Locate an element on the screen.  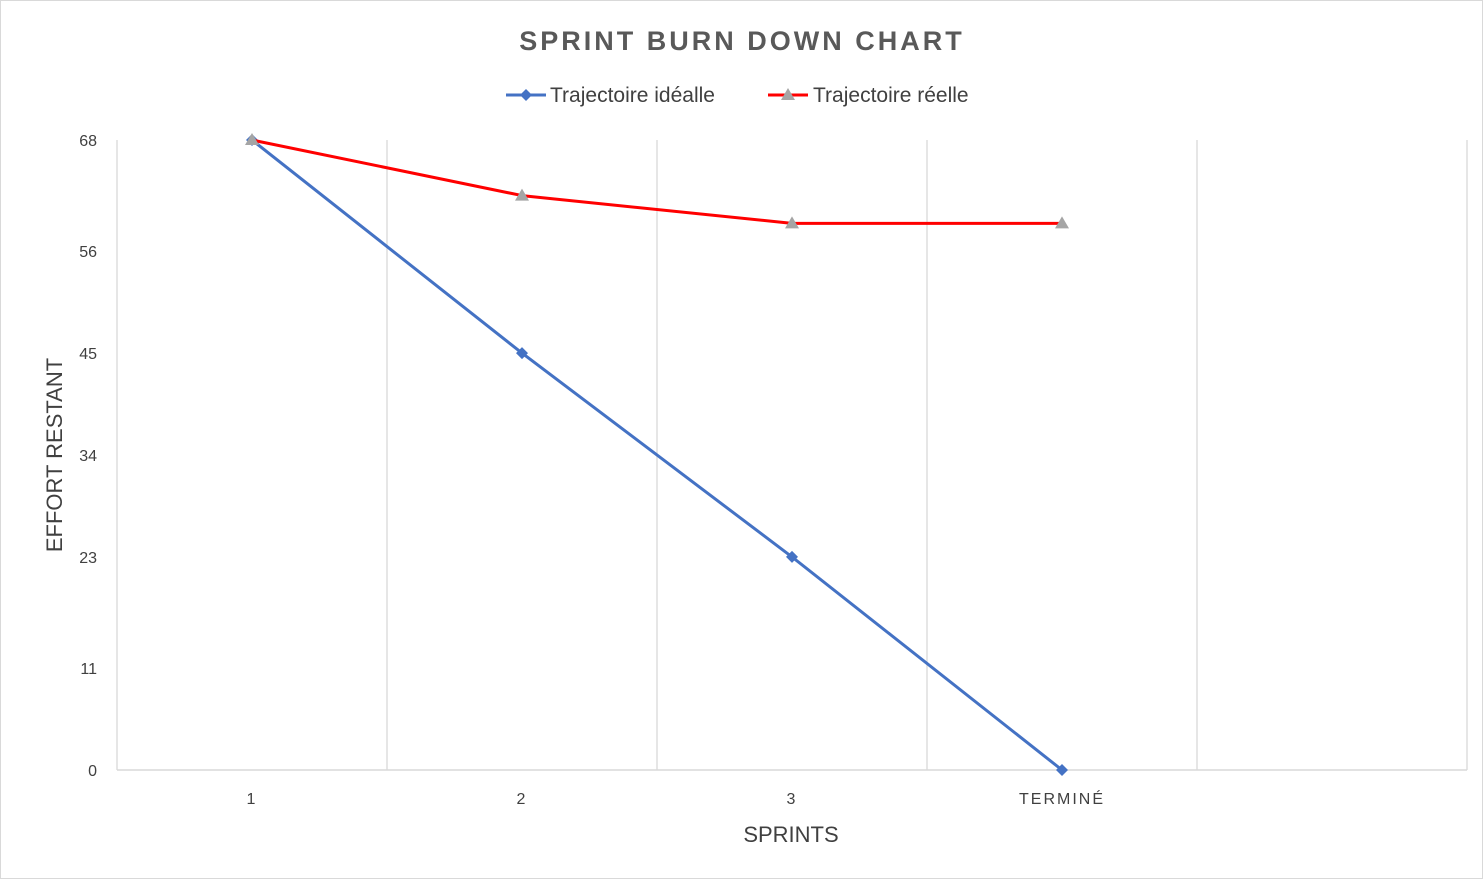
y-tick-label: 0 is located at coordinates (92, 771).